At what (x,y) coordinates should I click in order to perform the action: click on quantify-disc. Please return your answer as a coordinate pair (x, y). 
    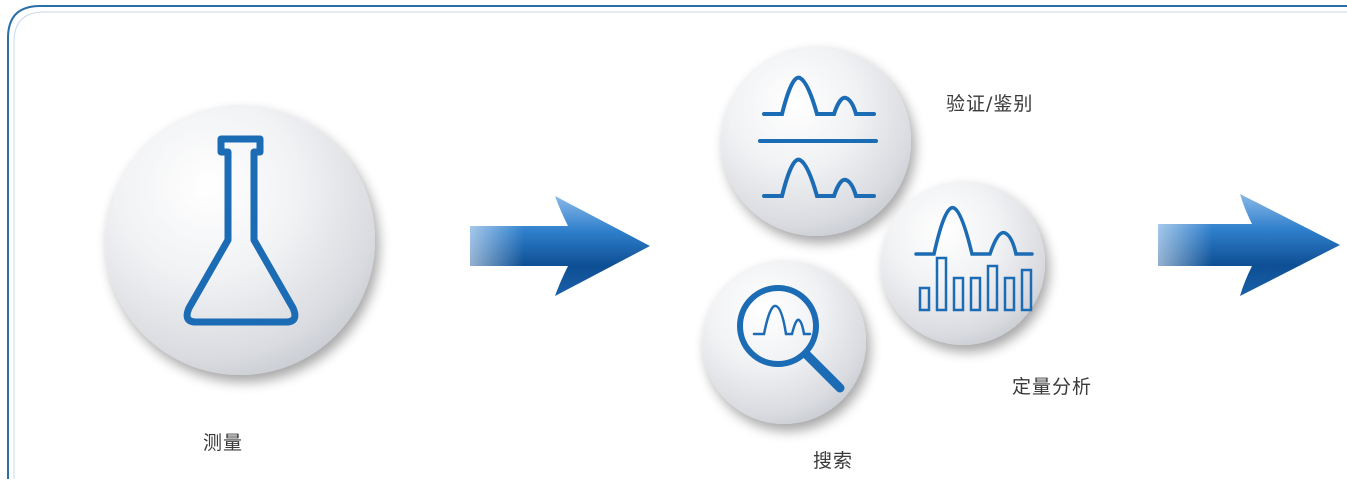
    Looking at the image, I should click on (963, 263).